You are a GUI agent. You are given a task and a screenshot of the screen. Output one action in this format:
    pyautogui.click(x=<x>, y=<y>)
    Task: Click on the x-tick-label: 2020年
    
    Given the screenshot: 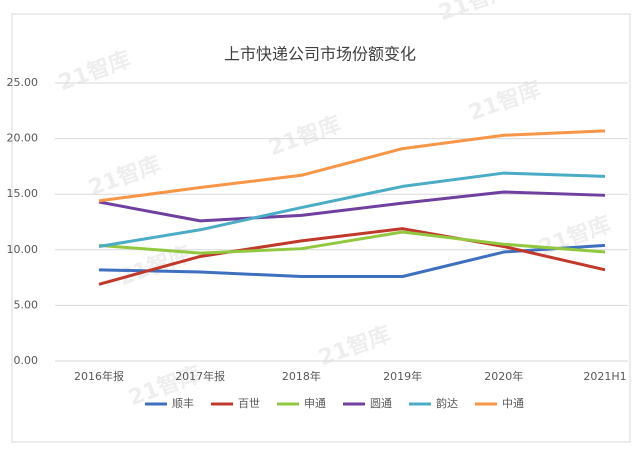 What is the action you would take?
    pyautogui.click(x=503, y=376)
    